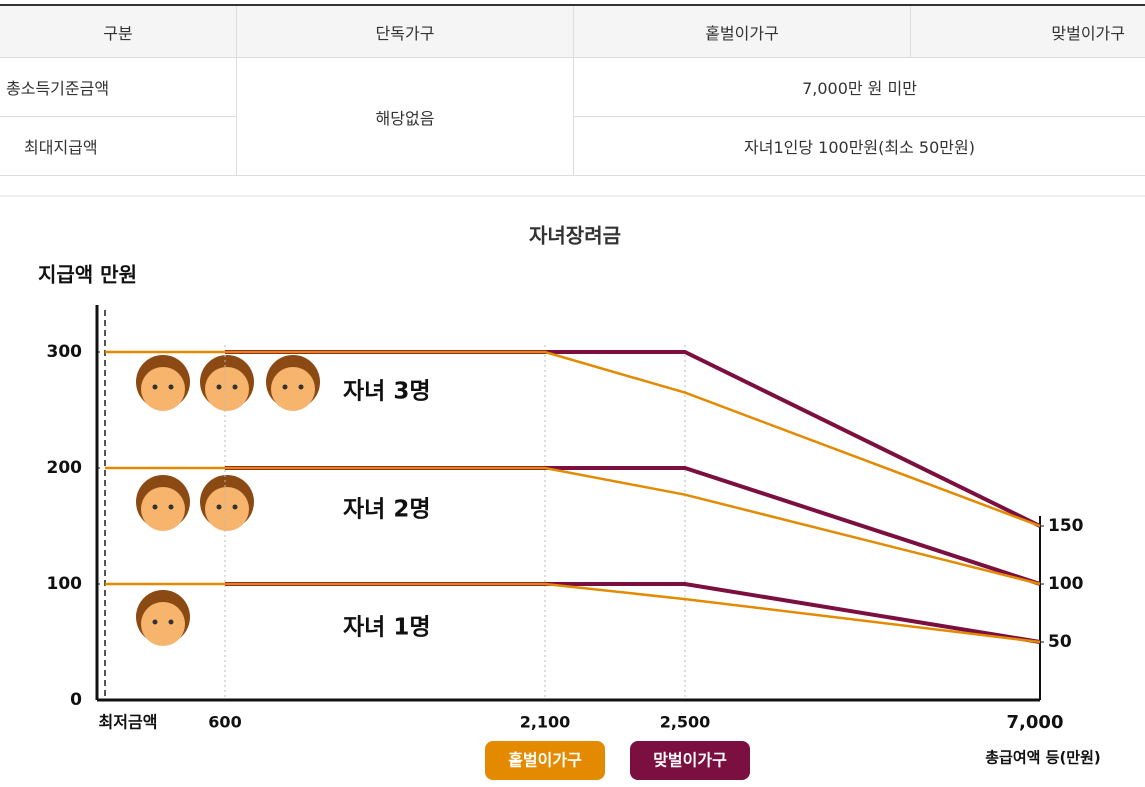  I want to click on header-cell: 단독가구, so click(405, 31).